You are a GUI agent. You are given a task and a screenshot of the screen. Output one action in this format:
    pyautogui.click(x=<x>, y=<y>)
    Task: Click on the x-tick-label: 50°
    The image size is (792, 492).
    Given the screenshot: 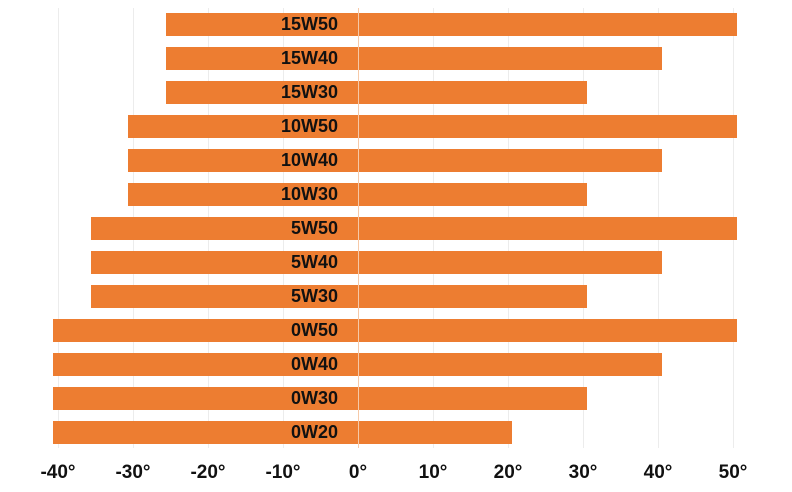 What is the action you would take?
    pyautogui.click(x=733, y=472)
    